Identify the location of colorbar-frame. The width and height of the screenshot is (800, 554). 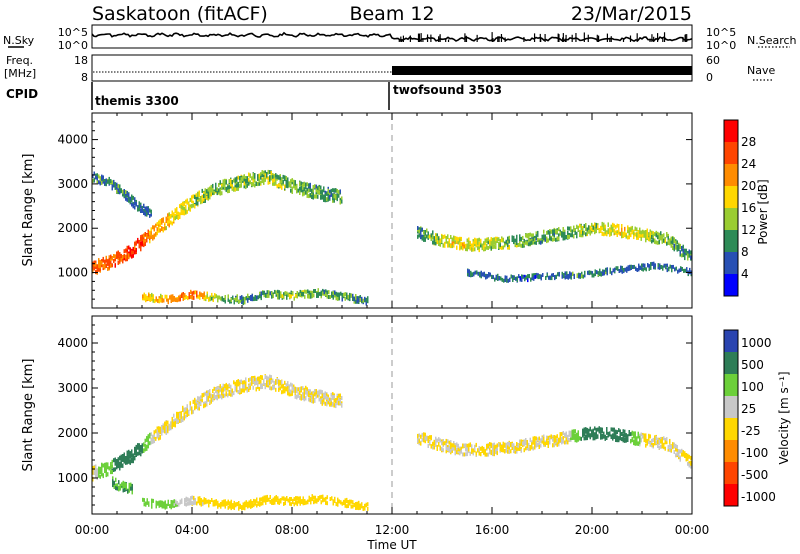
(731, 418).